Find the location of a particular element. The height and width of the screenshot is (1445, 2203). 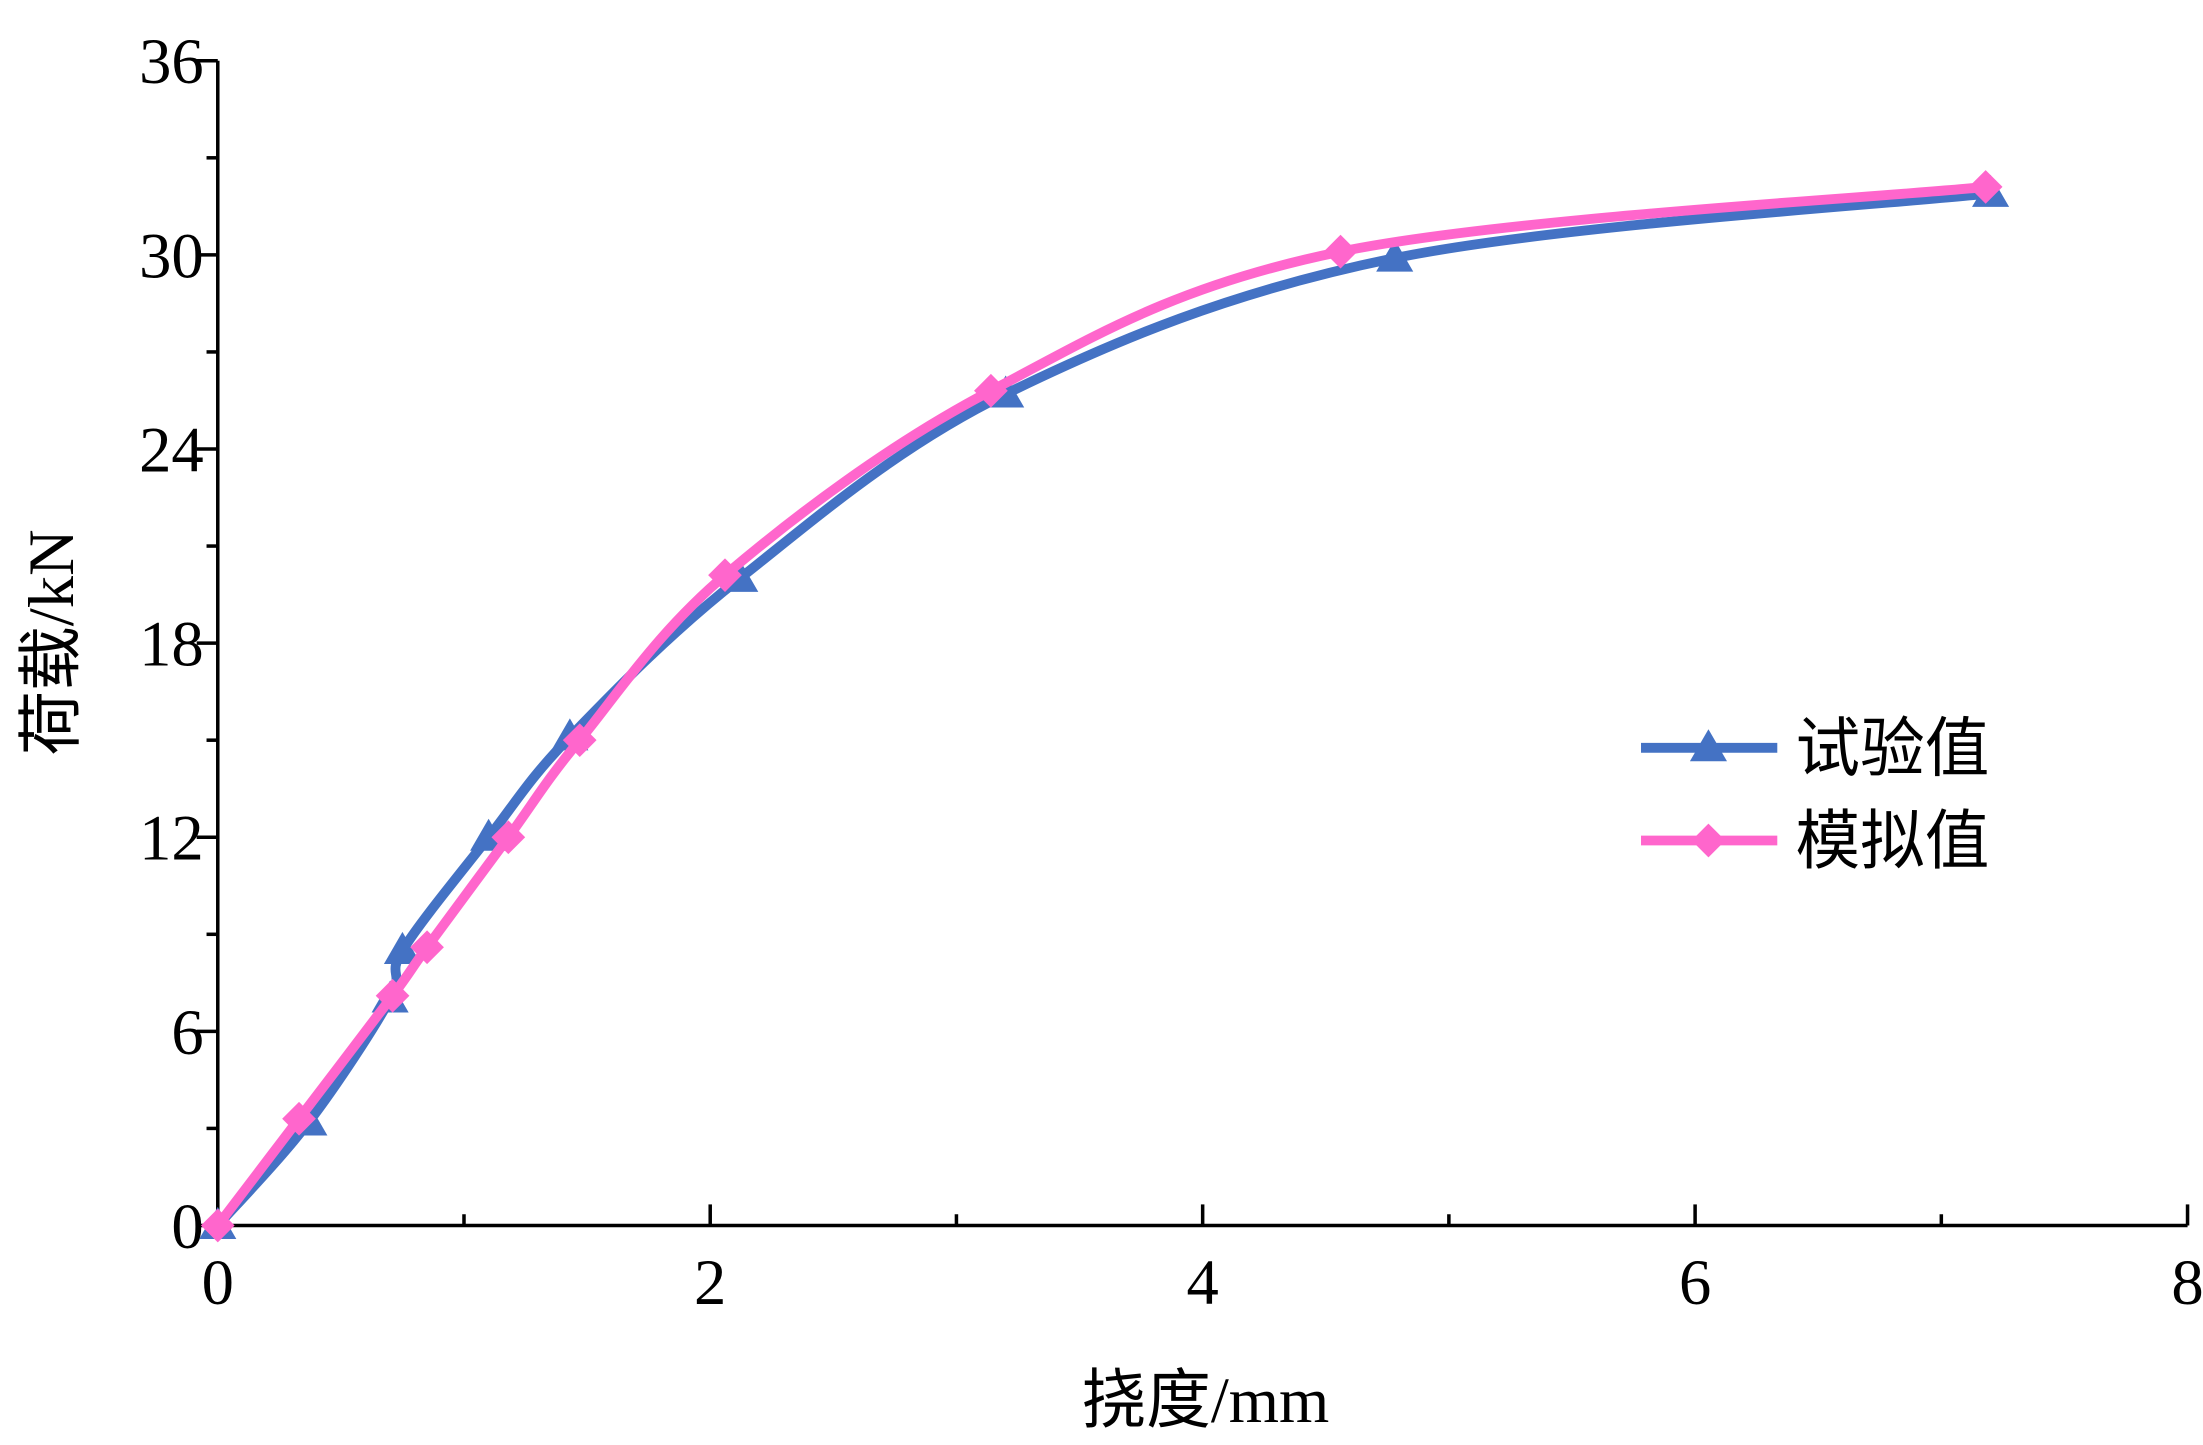

legend-label: 模拟值 is located at coordinates (1893, 841).